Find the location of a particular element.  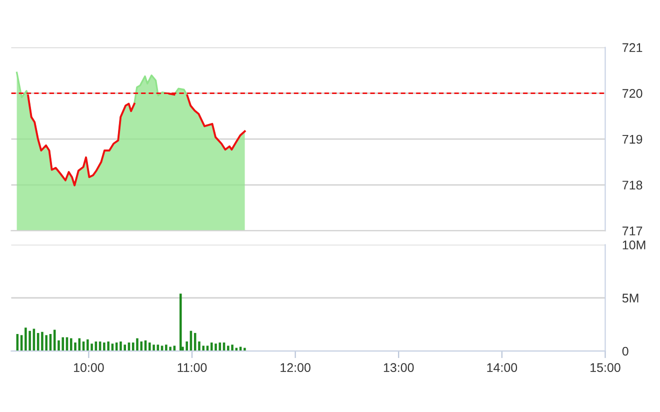

y-tick-label: 718 is located at coordinates (632, 185).